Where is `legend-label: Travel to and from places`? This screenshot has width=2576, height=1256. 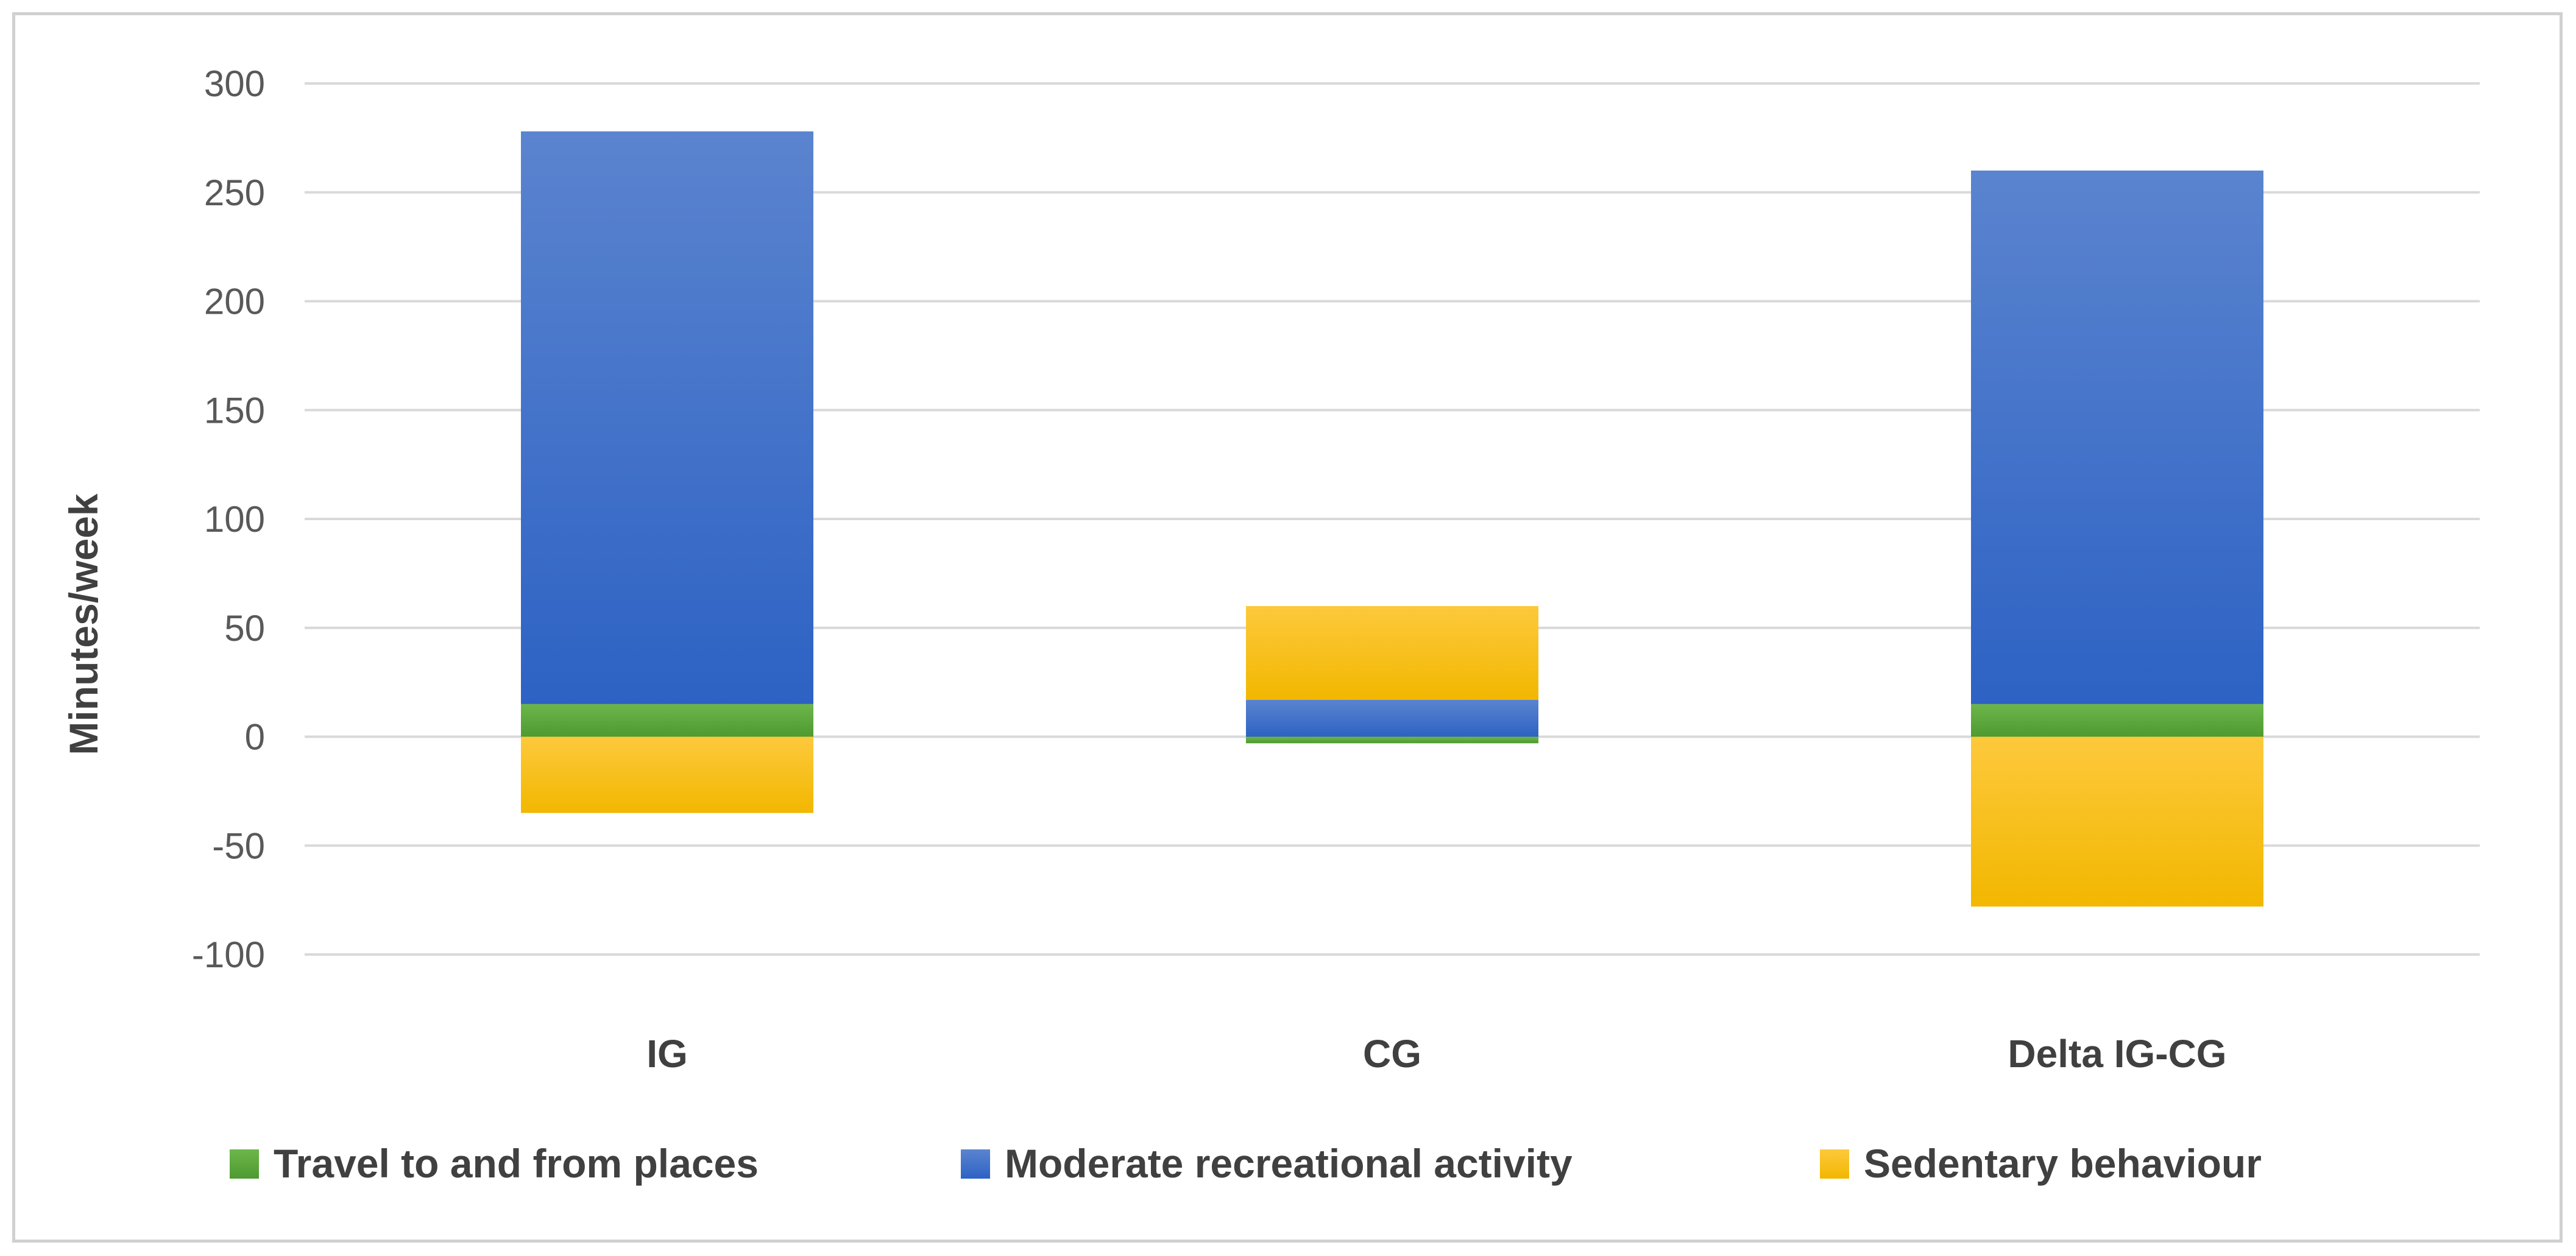
legend-label: Travel to and from places is located at coordinates (516, 1164).